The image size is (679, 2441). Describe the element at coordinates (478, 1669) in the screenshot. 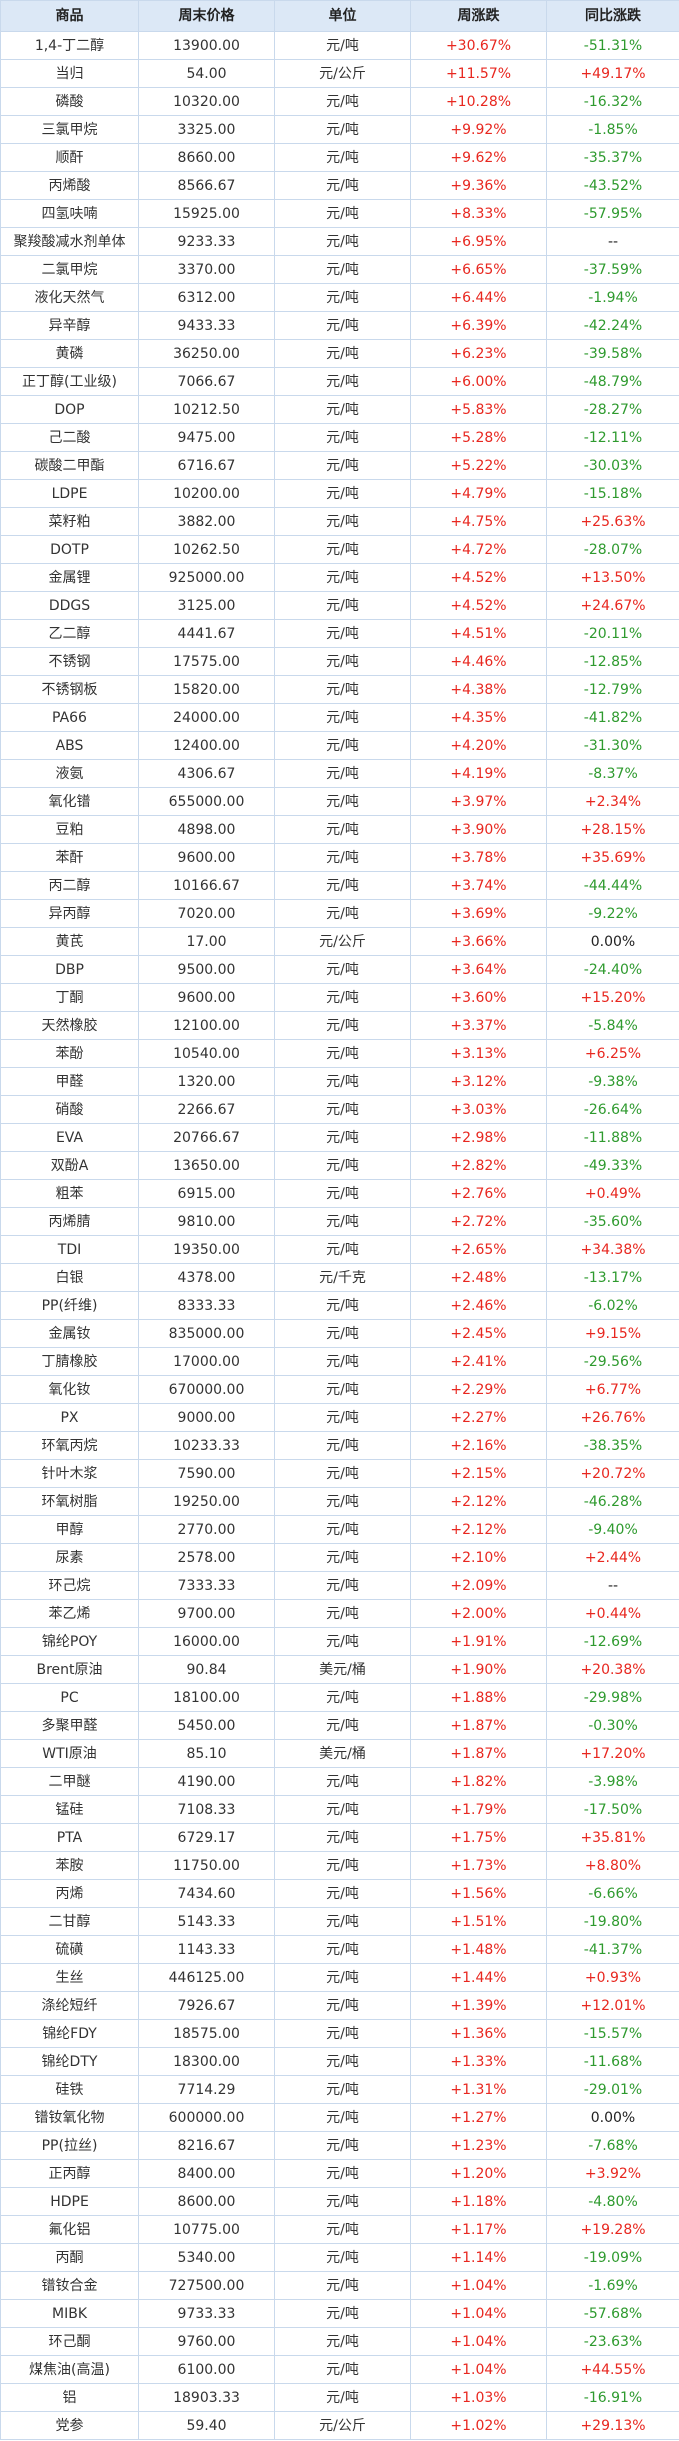

I see `weekly-change-cell: +1.90%` at that location.